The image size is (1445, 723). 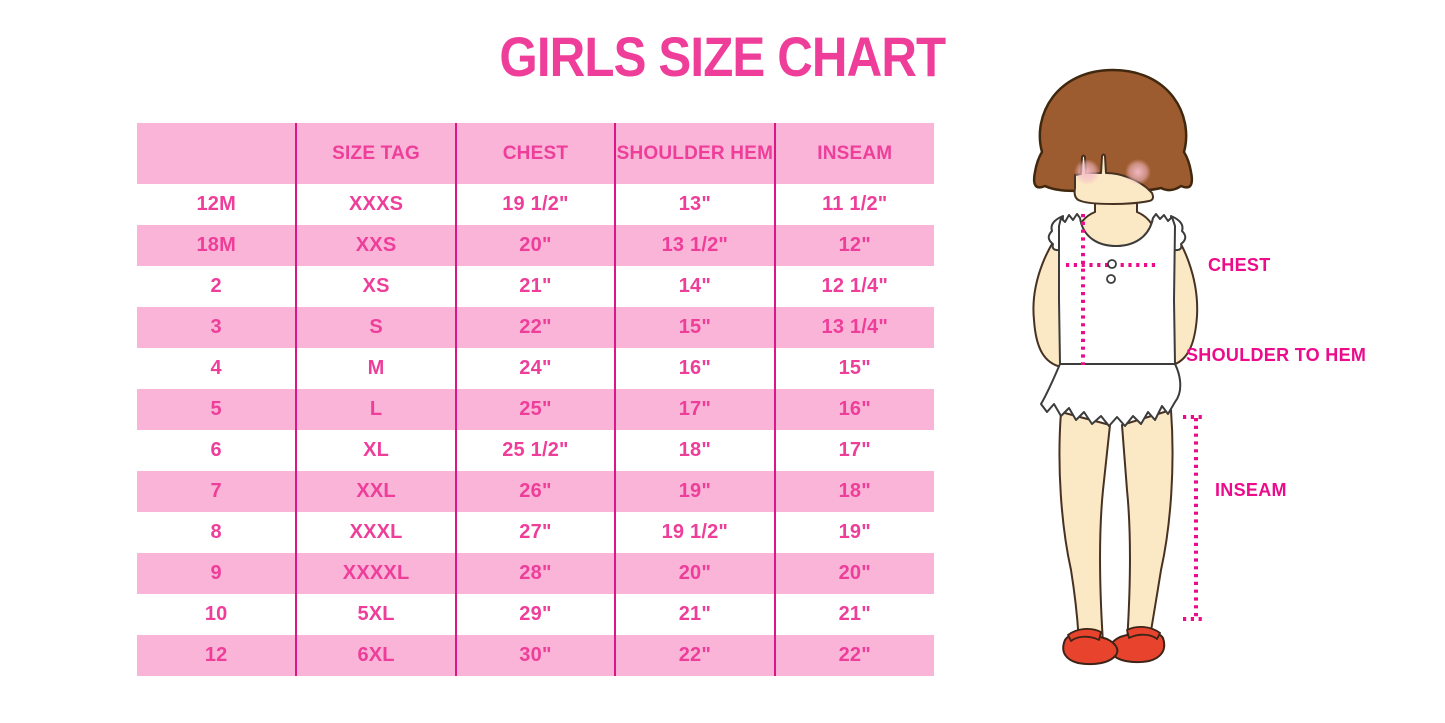 I want to click on table-row: 9 XXXXL 28" 20" 20", so click(x=535, y=573).